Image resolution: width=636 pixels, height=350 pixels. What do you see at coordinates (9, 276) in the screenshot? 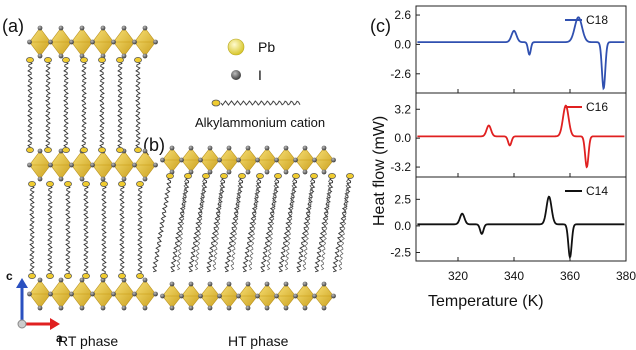
I see `c-axis-label: c` at bounding box center [9, 276].